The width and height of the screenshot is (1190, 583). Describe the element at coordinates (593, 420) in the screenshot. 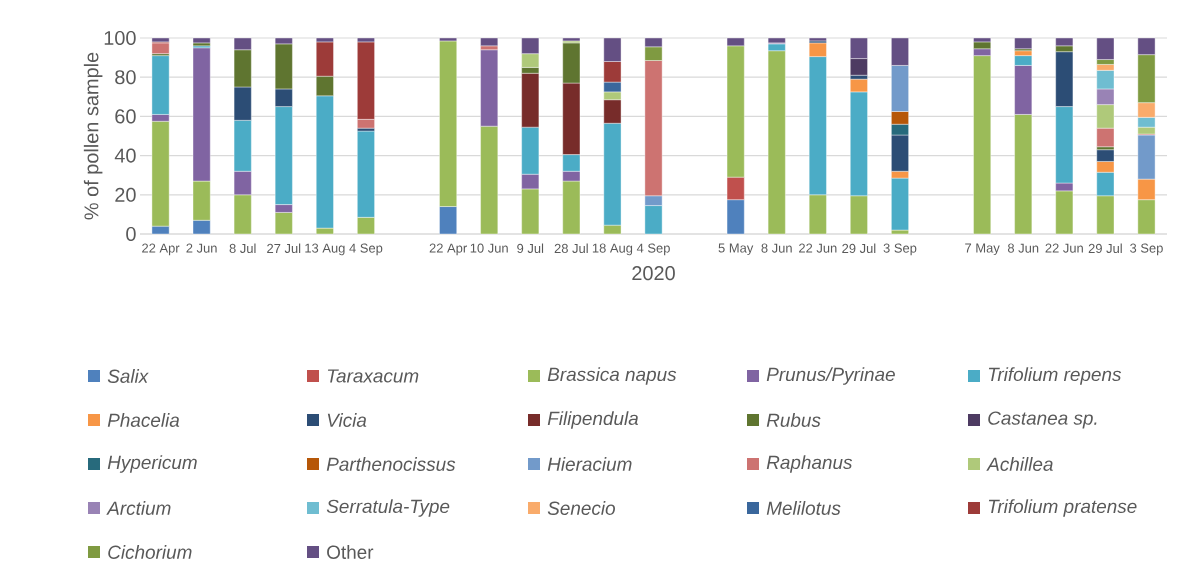

I see `legend-label: Filipendula` at that location.